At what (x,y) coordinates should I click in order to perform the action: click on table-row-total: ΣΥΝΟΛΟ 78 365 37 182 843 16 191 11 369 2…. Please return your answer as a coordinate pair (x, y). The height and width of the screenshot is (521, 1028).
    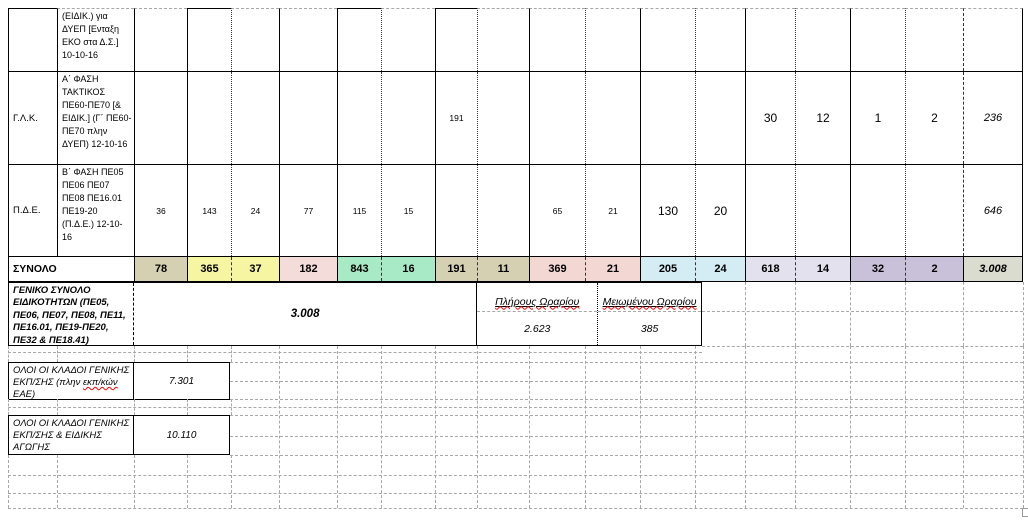
    Looking at the image, I should click on (515, 269).